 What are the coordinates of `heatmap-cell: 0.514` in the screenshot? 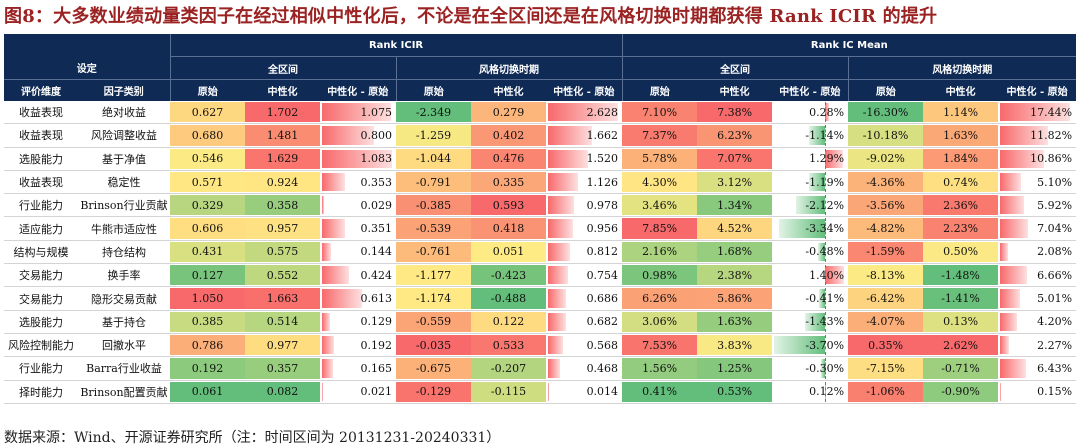 It's located at (282, 322).